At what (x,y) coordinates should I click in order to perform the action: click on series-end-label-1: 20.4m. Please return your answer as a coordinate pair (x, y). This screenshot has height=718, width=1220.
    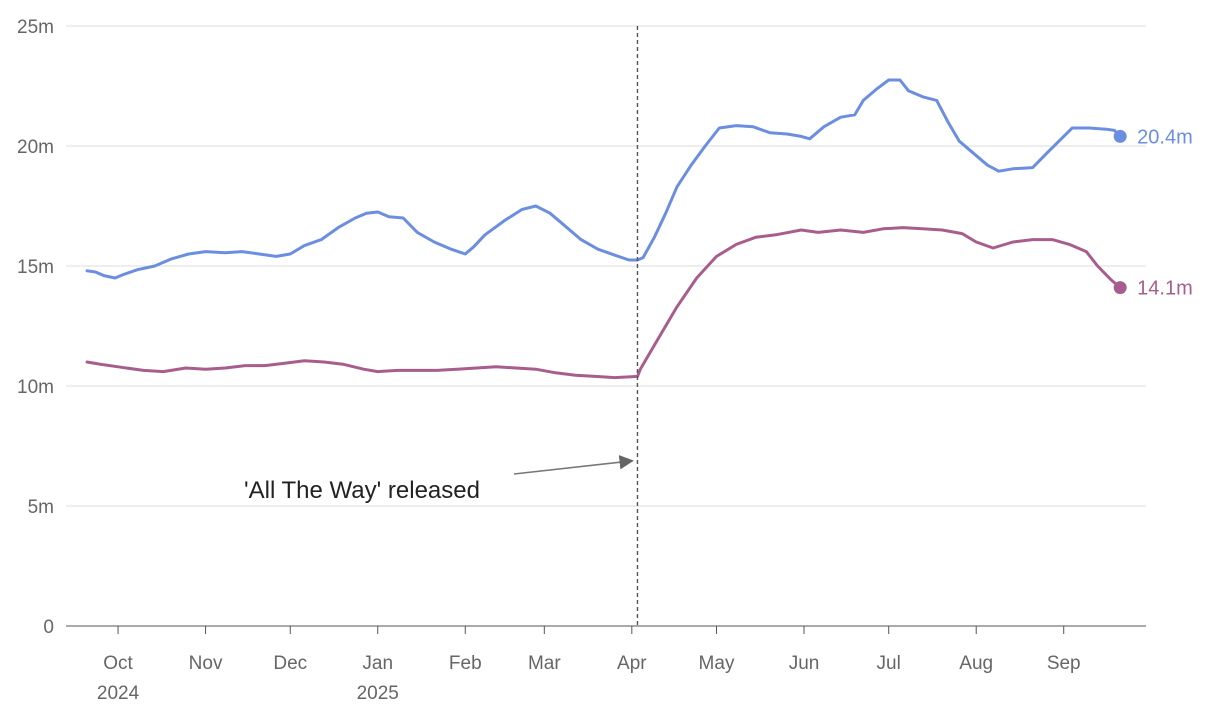
    Looking at the image, I should click on (1165, 137).